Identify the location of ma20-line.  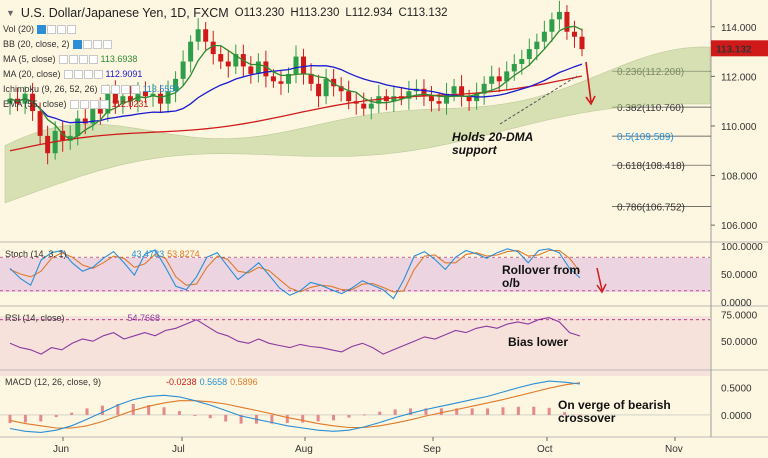
(296, 93).